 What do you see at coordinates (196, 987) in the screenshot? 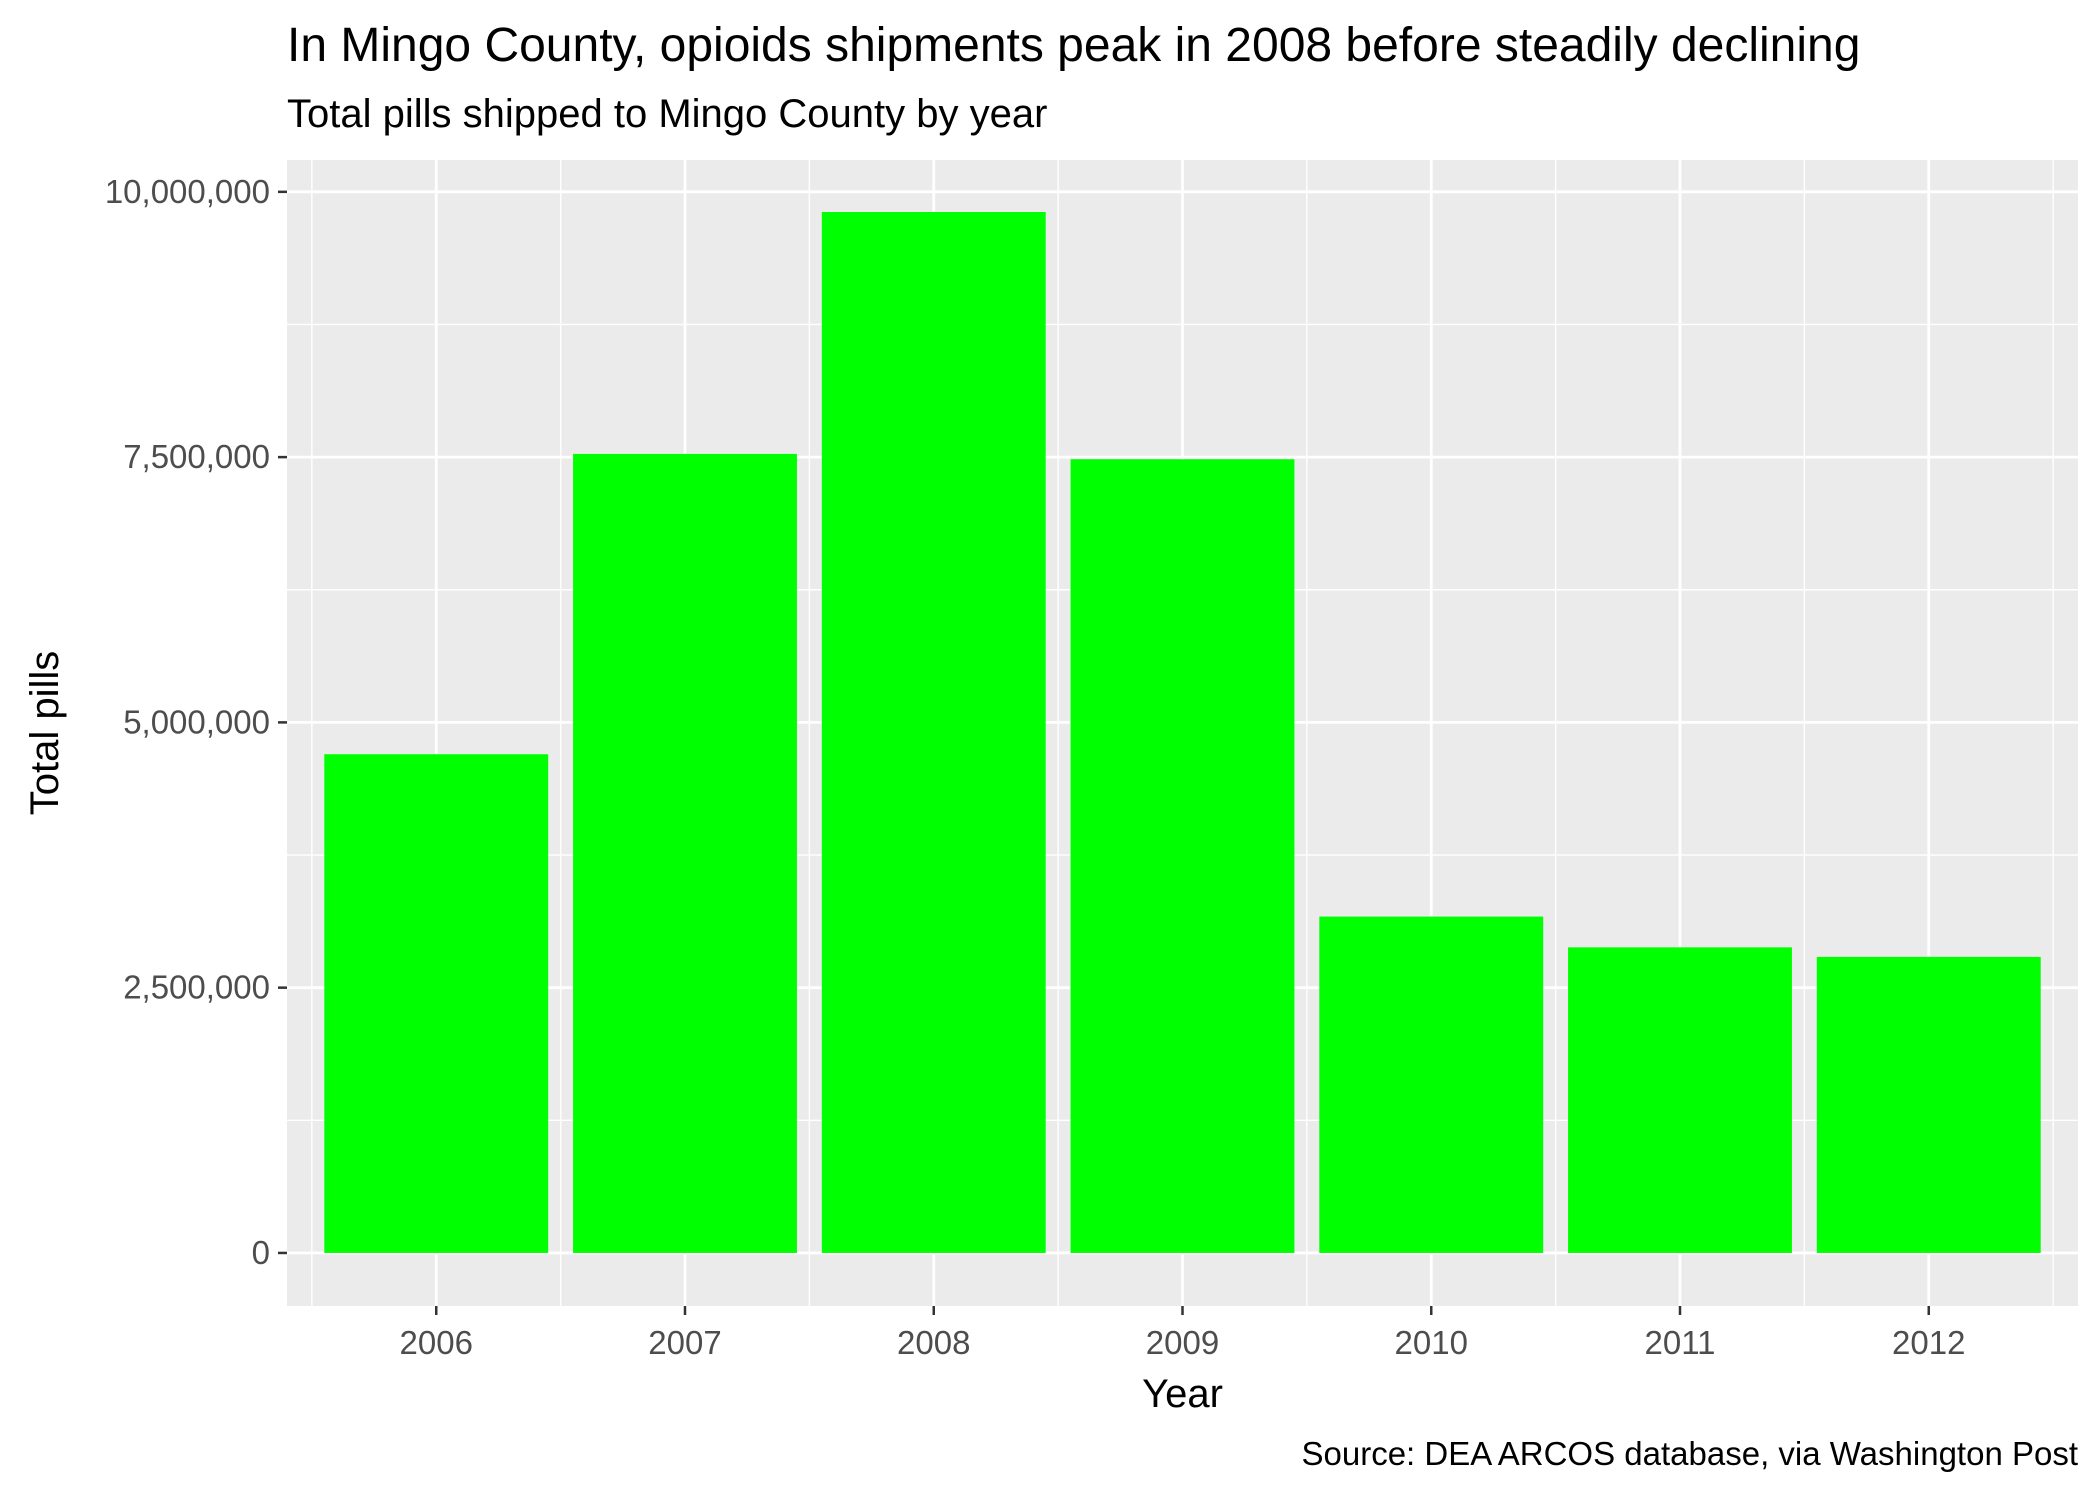
I see `y-tick-label: 2,500,000` at bounding box center [196, 987].